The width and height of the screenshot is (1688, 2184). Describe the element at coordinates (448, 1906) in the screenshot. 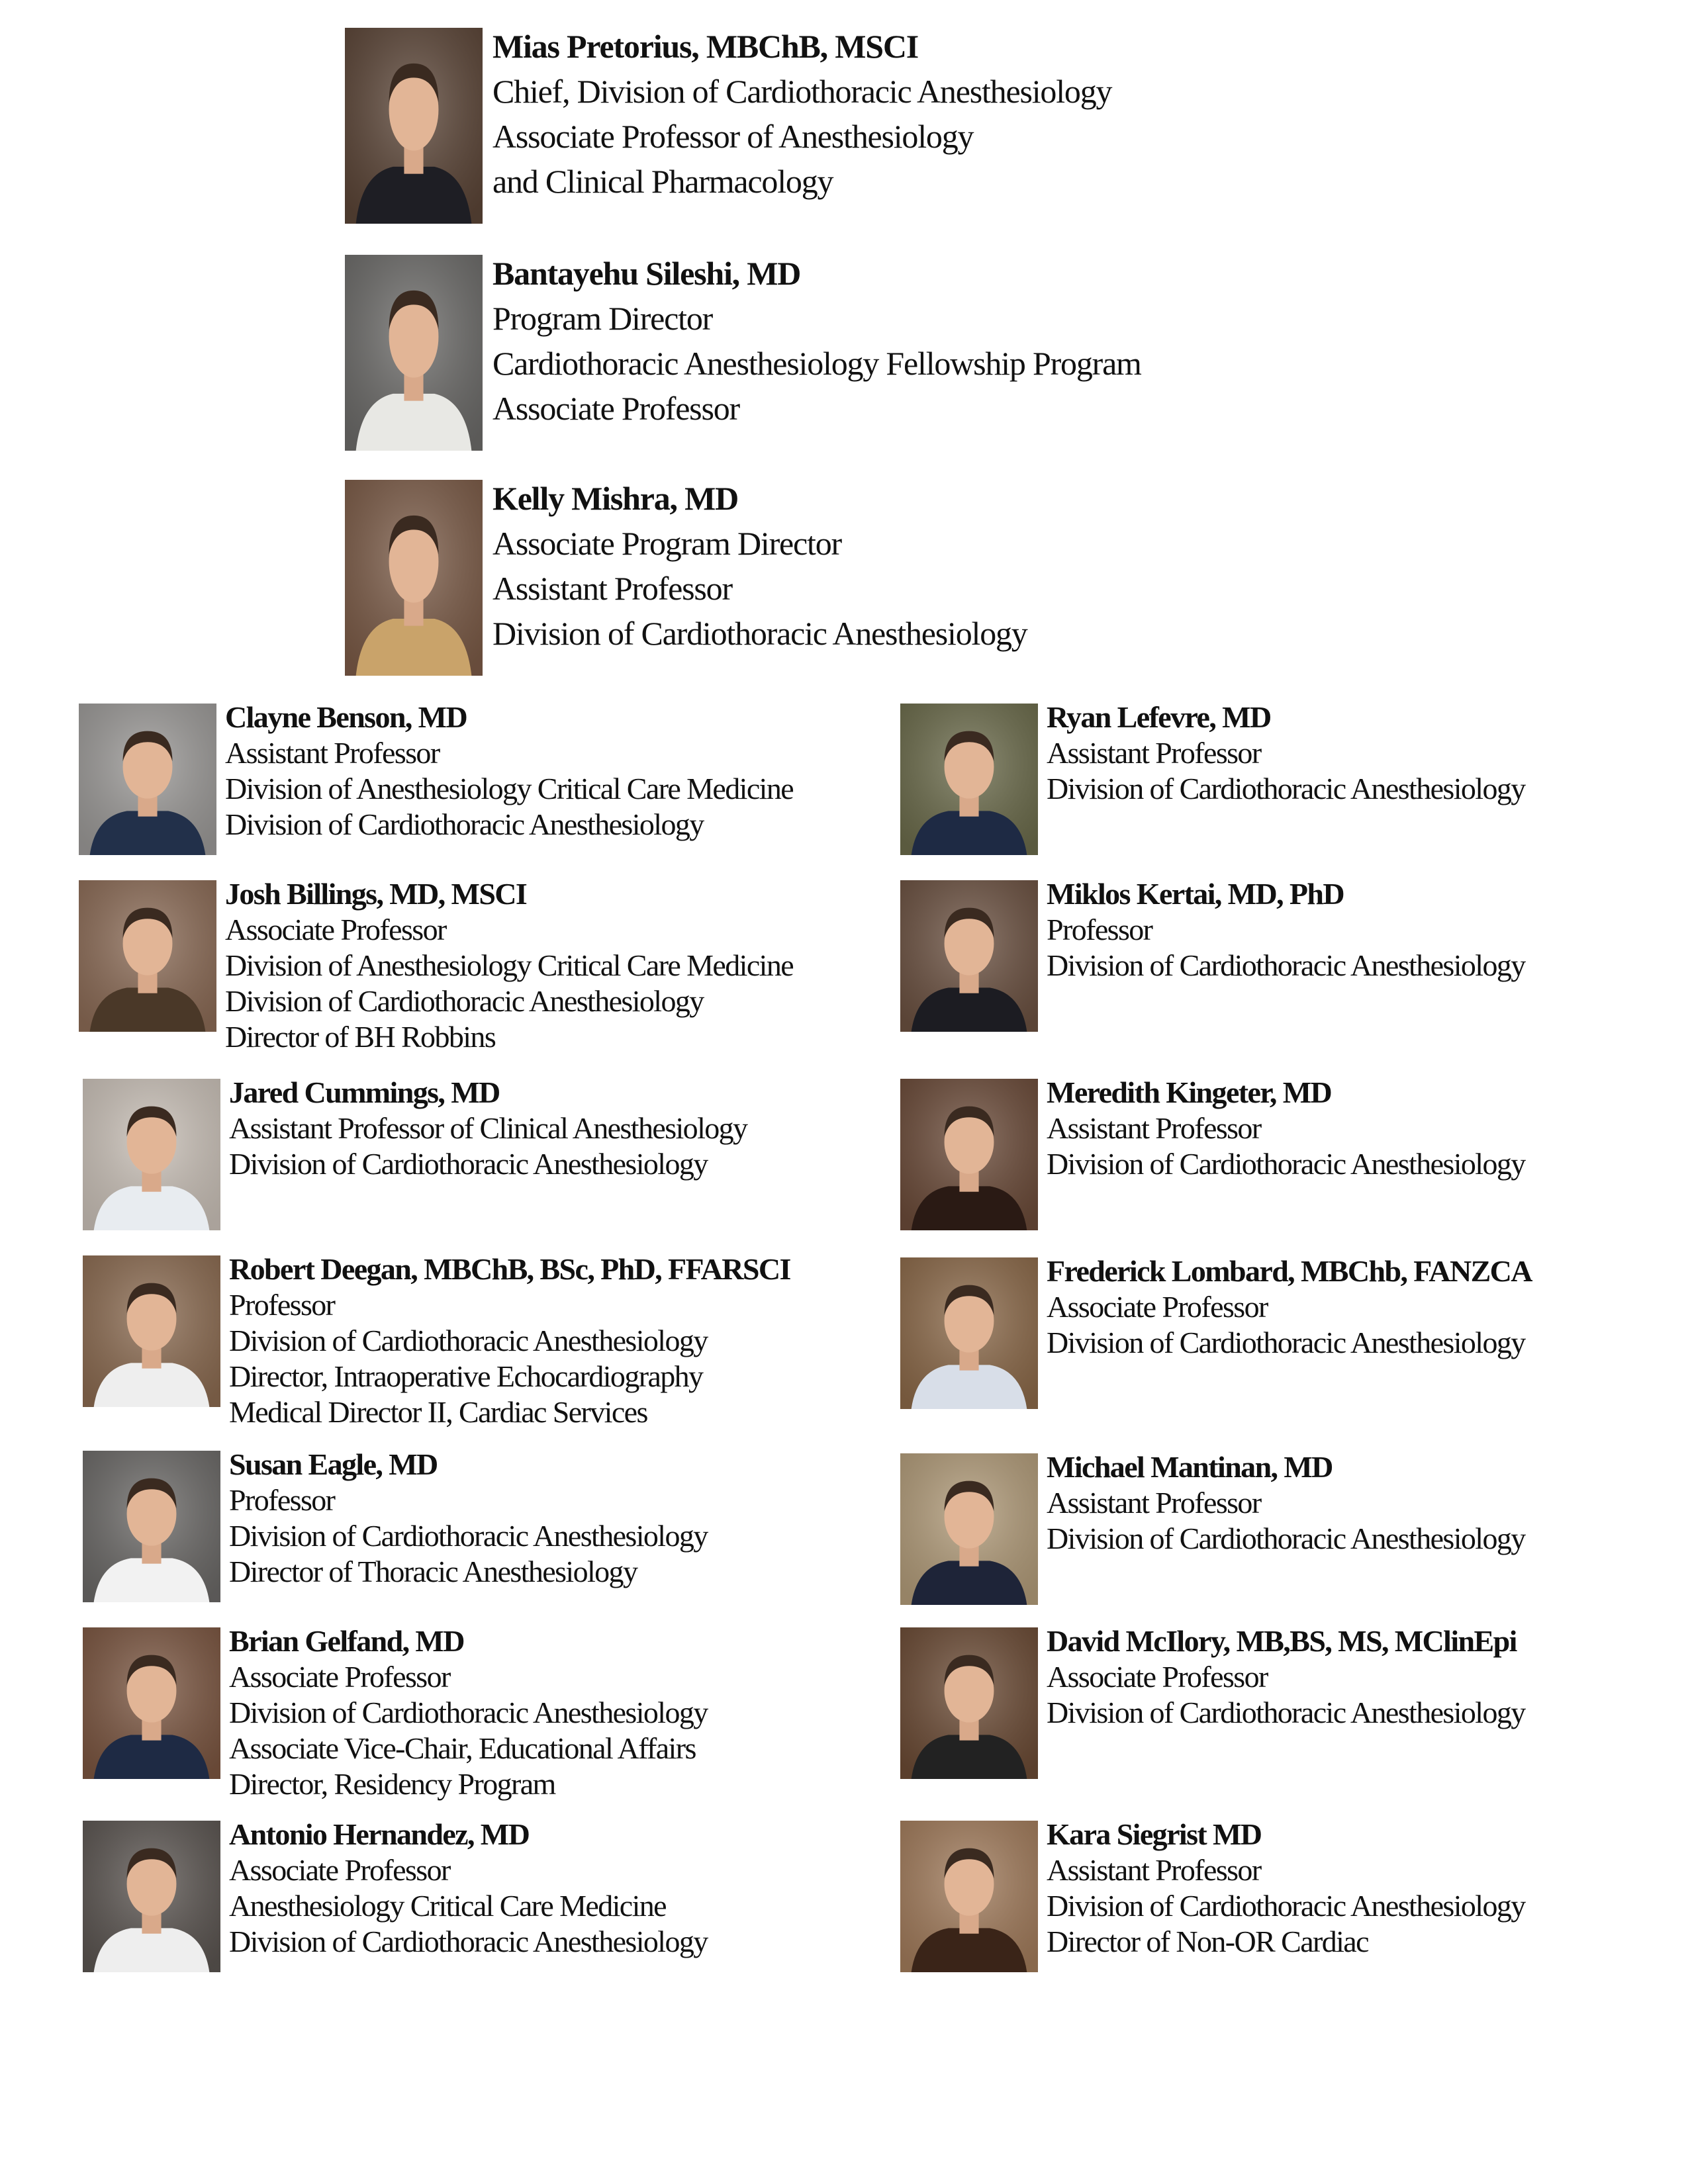

I see `faculty-title-line: Anesthesiology Critical Care Medicine` at that location.